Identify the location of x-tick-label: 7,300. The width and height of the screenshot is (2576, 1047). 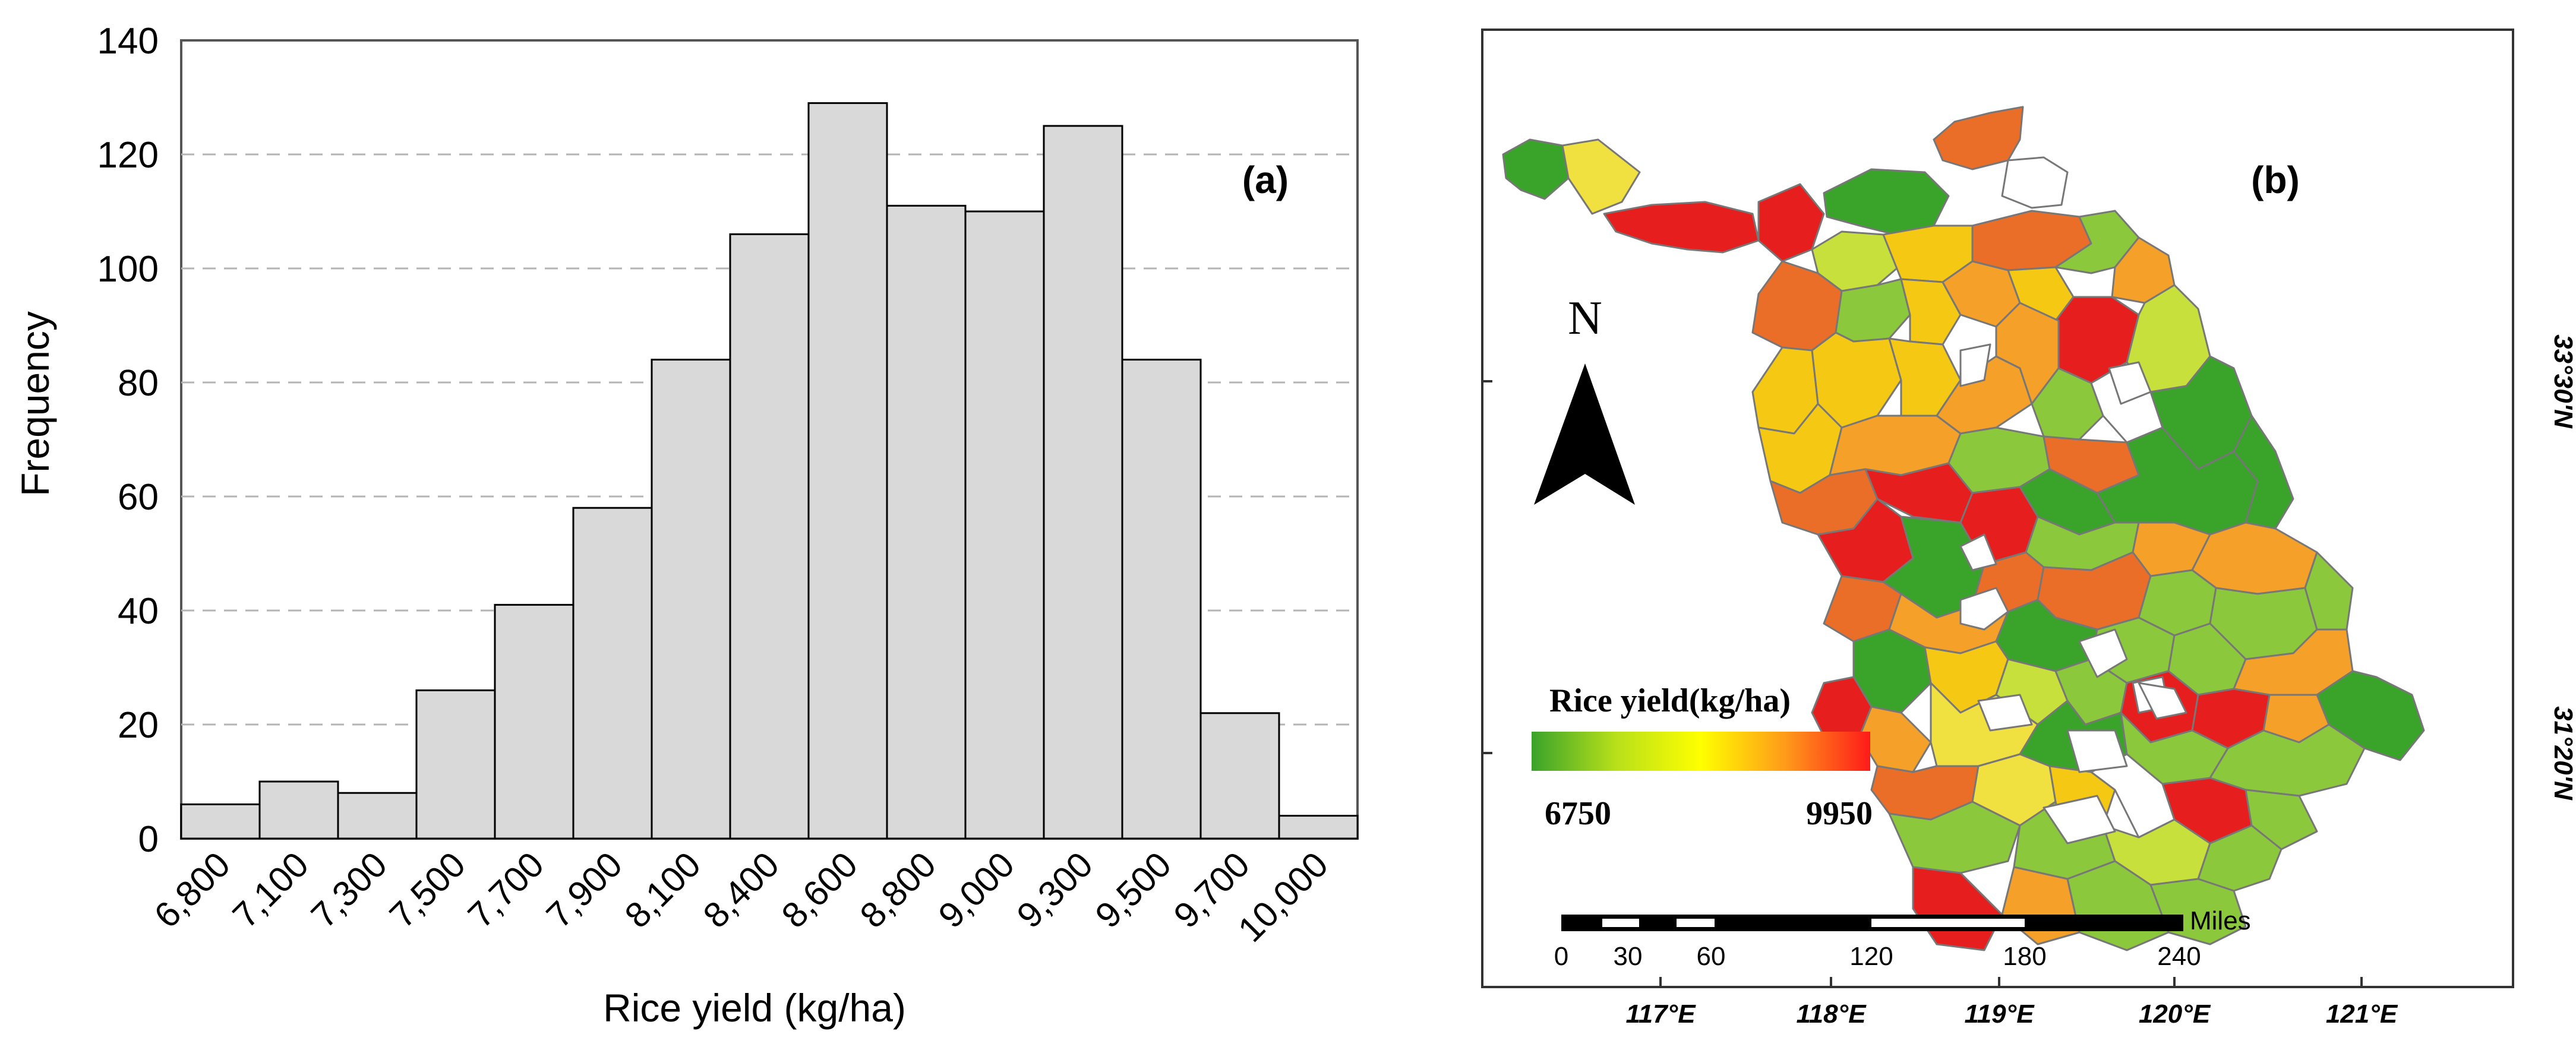
(349, 890).